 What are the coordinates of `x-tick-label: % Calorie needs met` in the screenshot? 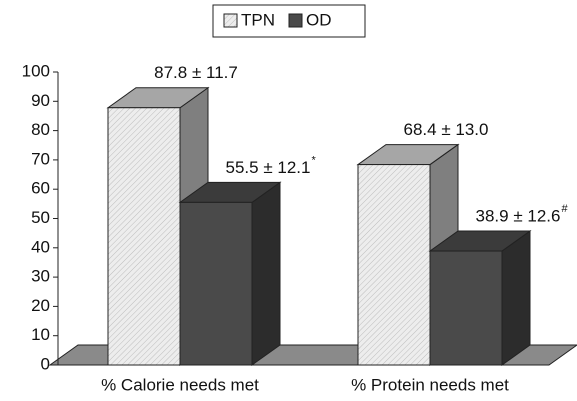 It's located at (180, 384).